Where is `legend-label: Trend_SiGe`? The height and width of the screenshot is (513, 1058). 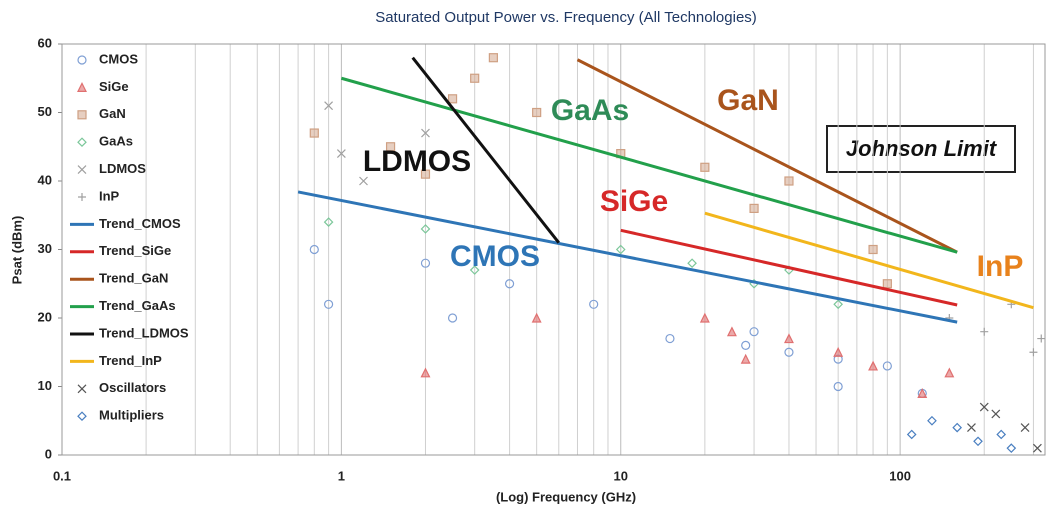
legend-label: Trend_SiGe is located at coordinates (135, 250).